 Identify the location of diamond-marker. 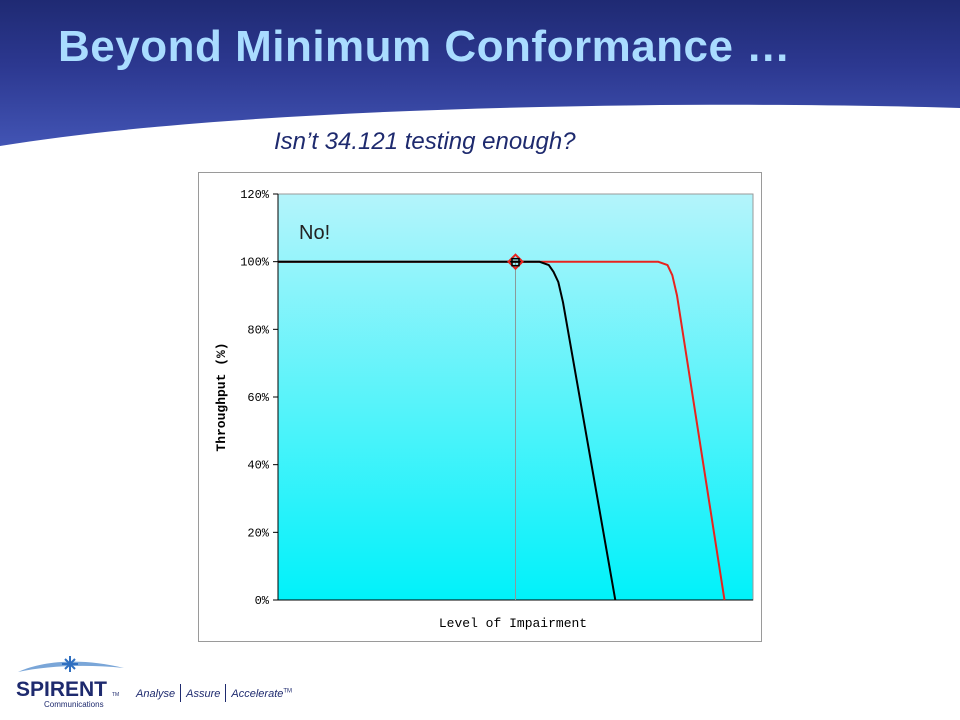
(515, 262).